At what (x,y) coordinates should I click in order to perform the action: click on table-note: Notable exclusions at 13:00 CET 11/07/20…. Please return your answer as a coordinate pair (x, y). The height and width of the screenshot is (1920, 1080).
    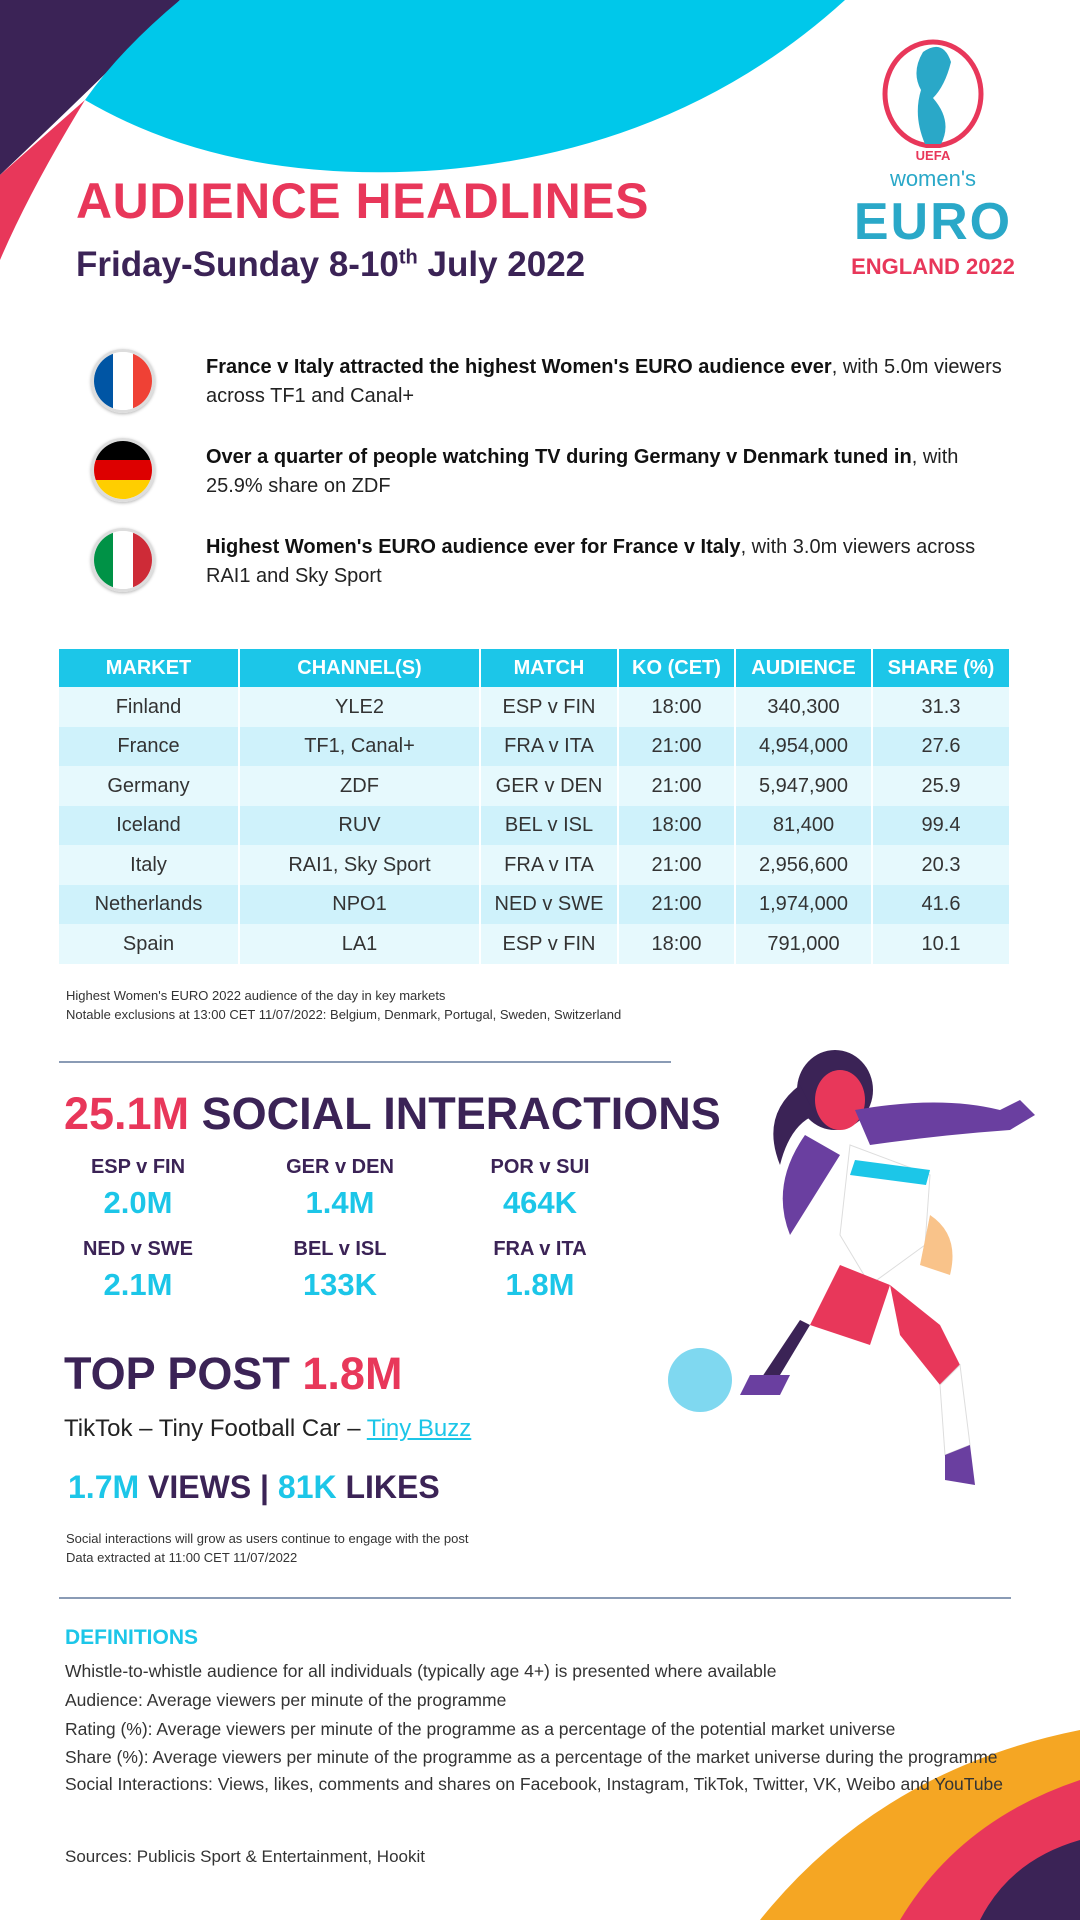
    Looking at the image, I should click on (344, 1014).